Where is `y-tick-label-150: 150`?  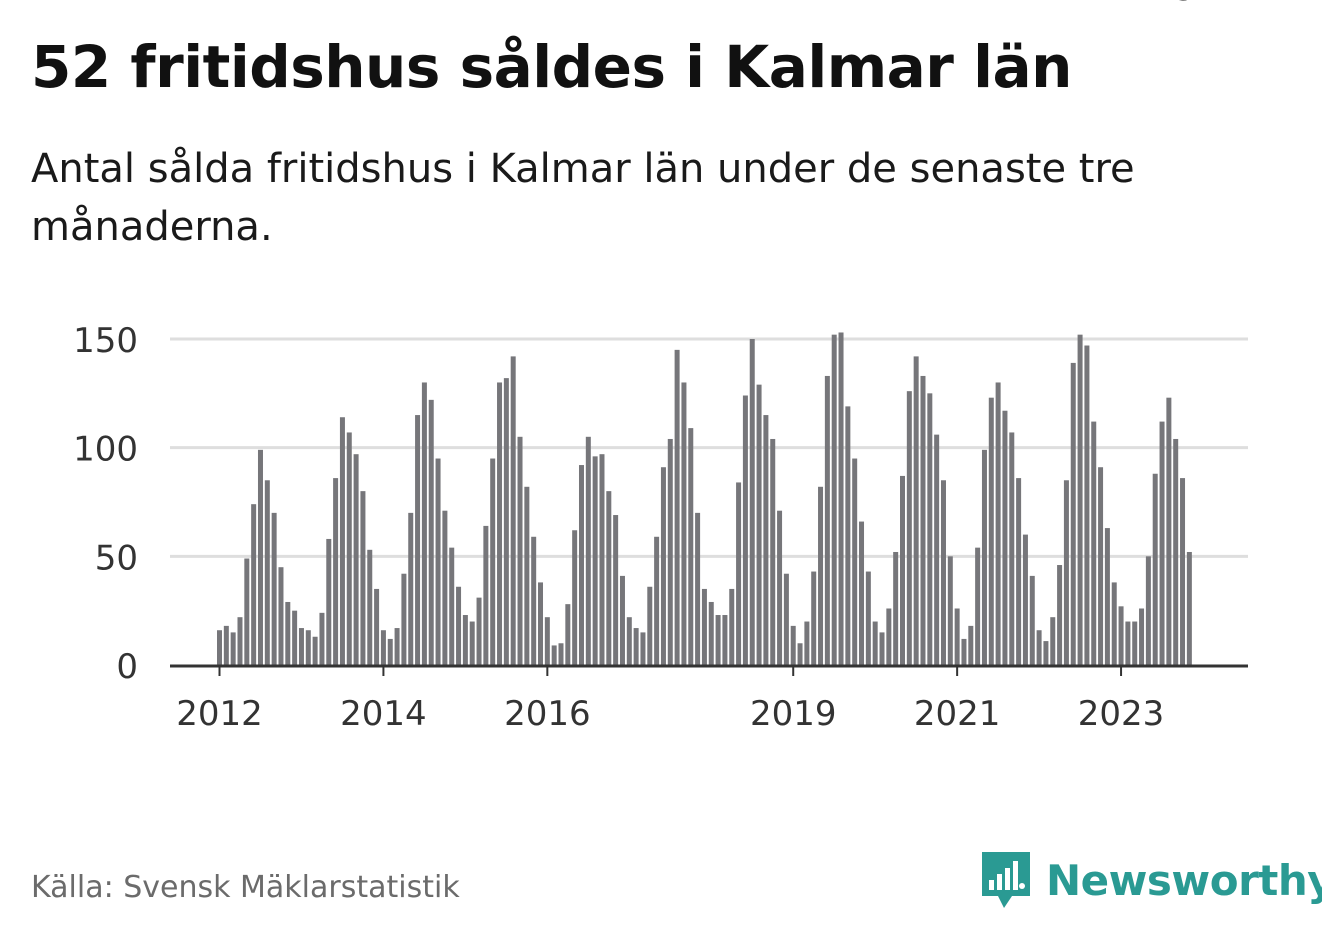 y-tick-label-150: 150 is located at coordinates (105, 341).